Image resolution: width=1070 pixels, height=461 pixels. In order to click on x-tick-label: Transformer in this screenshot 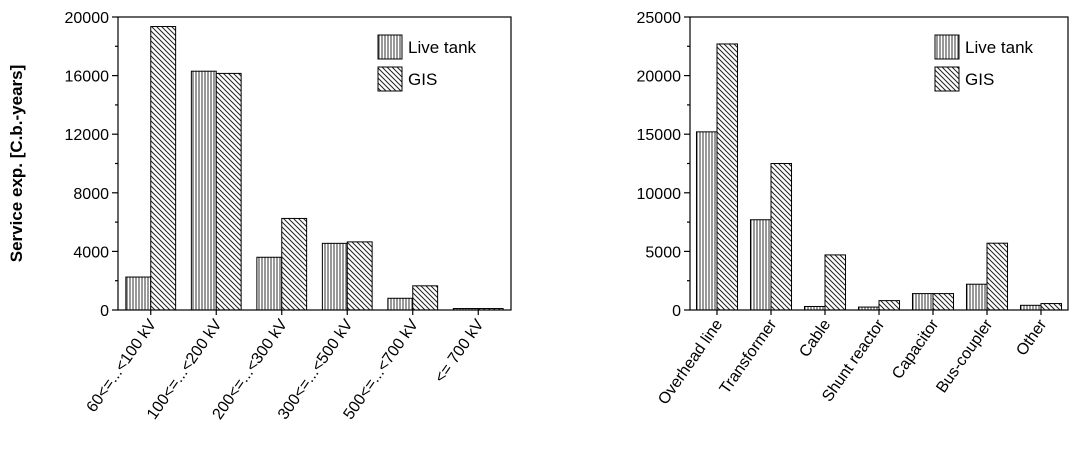, I will do `click(749, 356)`.